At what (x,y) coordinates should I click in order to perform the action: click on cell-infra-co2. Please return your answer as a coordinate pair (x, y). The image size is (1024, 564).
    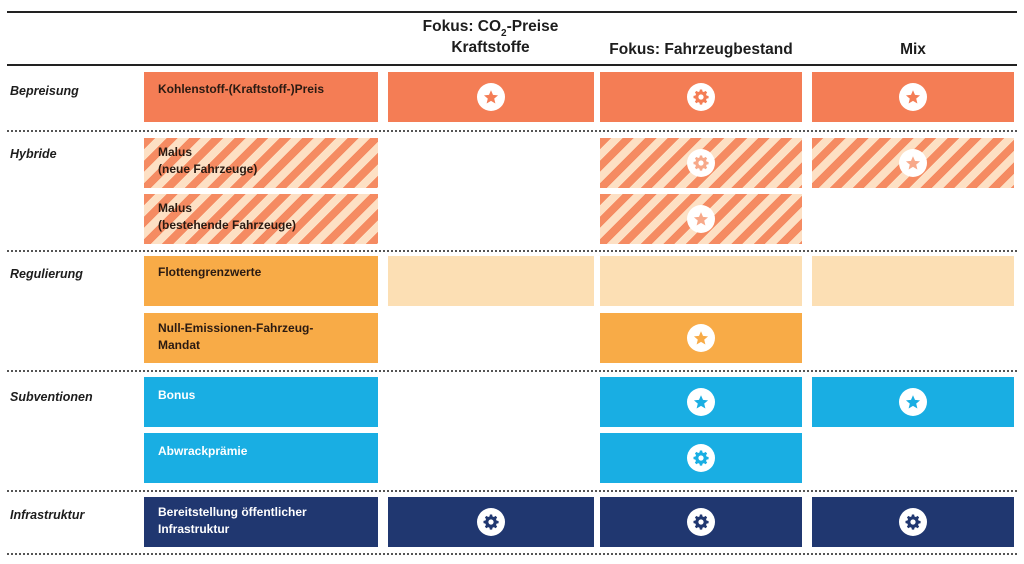
    Looking at the image, I should click on (491, 522).